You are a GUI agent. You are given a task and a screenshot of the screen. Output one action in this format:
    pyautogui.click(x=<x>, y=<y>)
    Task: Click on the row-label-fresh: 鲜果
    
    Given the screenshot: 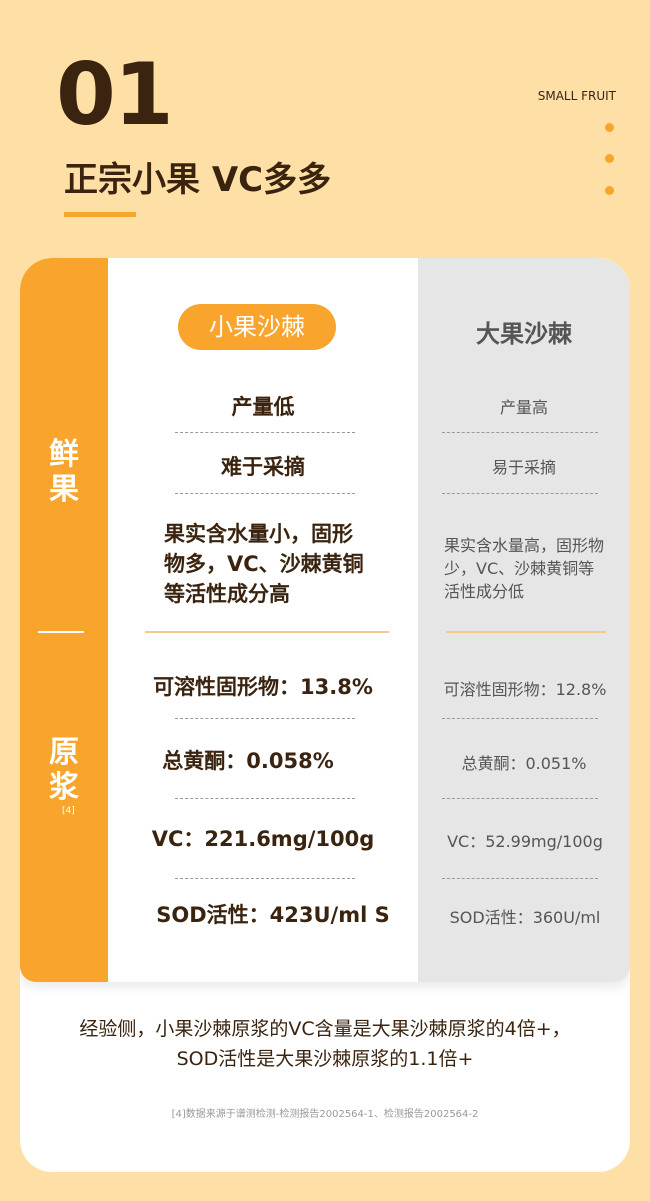 What is the action you would take?
    pyautogui.click(x=64, y=472)
    